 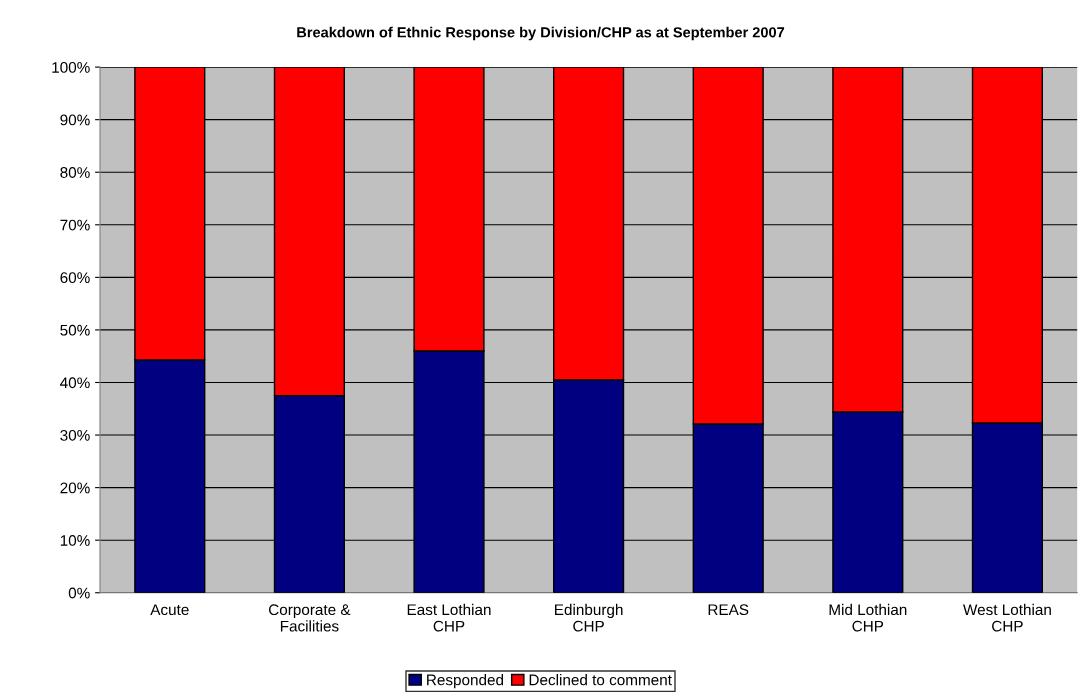 I want to click on y-tick-label: 70%, so click(x=75, y=225).